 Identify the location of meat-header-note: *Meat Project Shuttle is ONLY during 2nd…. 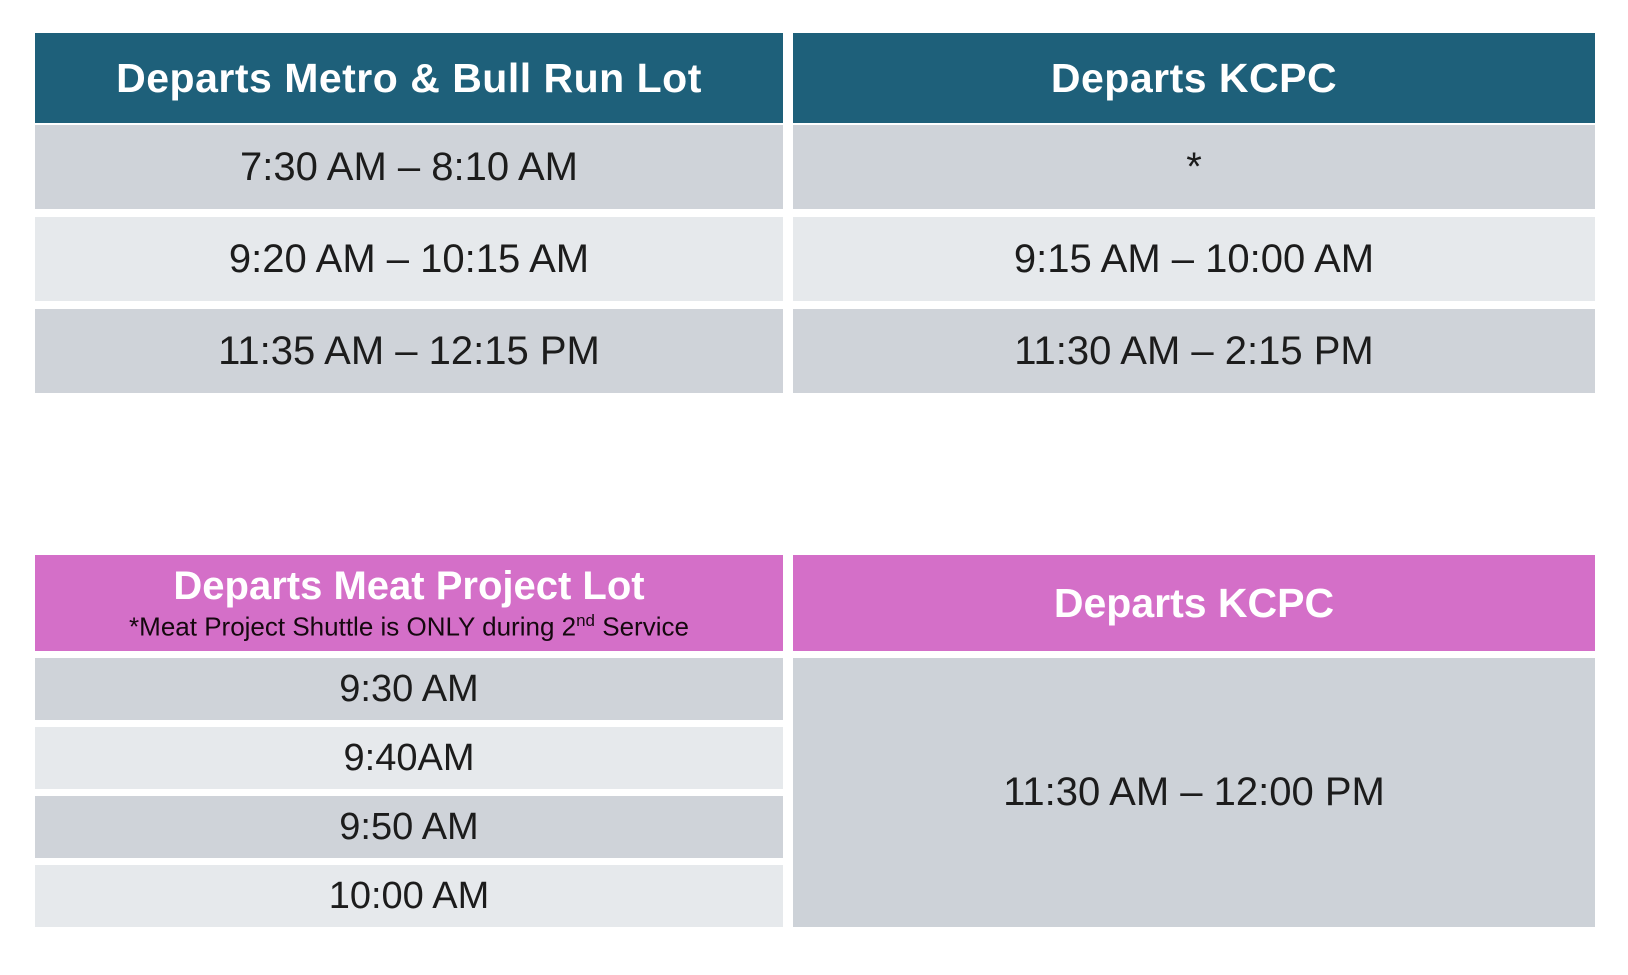
(409, 626).